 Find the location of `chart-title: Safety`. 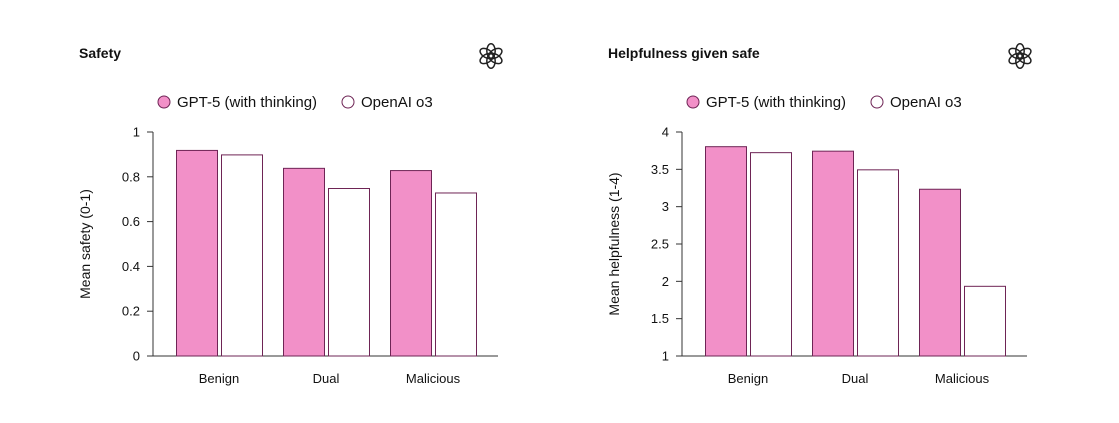

chart-title: Safety is located at coordinates (100, 53).